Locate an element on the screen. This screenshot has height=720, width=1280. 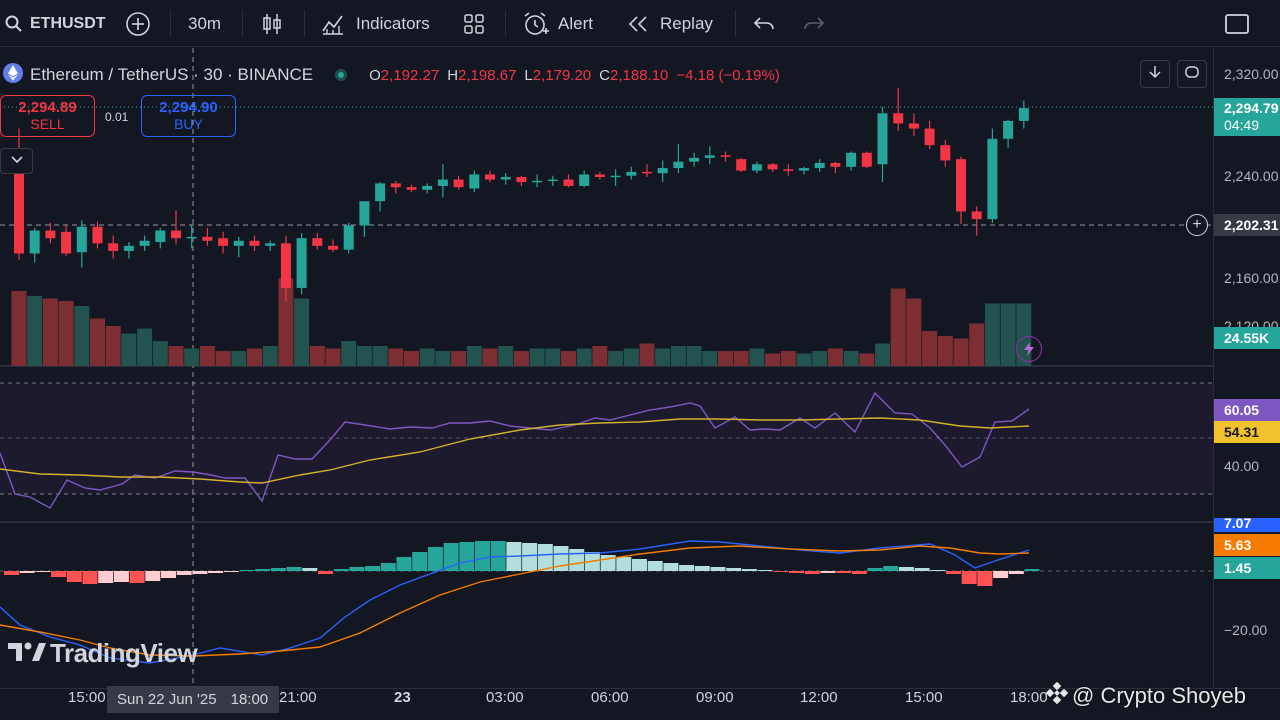
symbol-label: ETHUSDT is located at coordinates (68, 23).